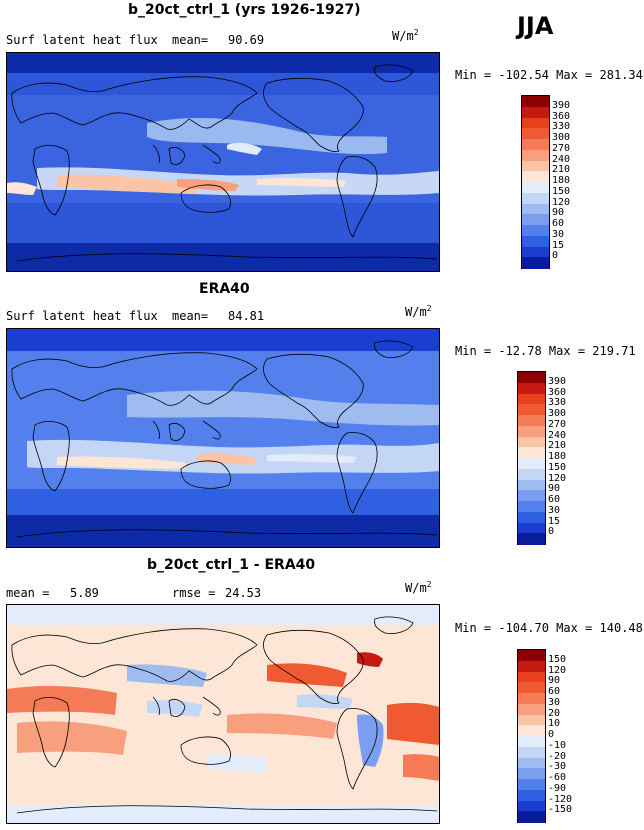 This screenshot has height=830, width=644. I want to click on panel3-title: b_20ct_ctrl_1 - ERA40, so click(231, 565).